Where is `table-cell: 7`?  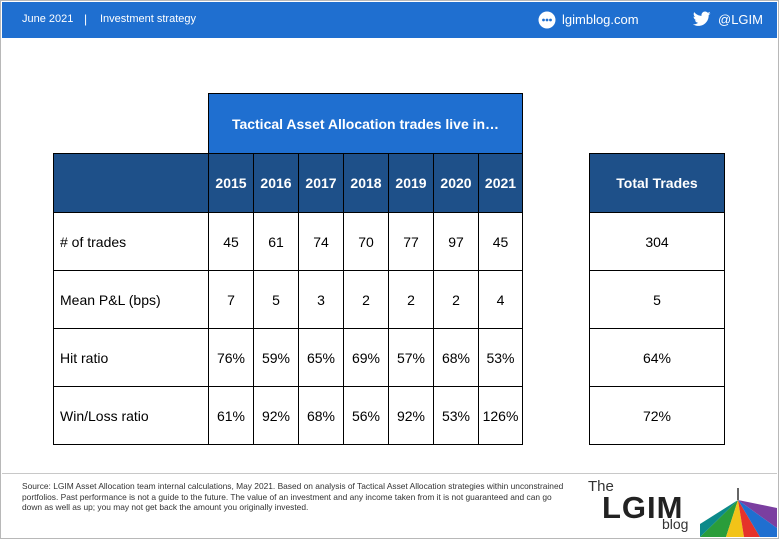
table-cell: 7 is located at coordinates (231, 299).